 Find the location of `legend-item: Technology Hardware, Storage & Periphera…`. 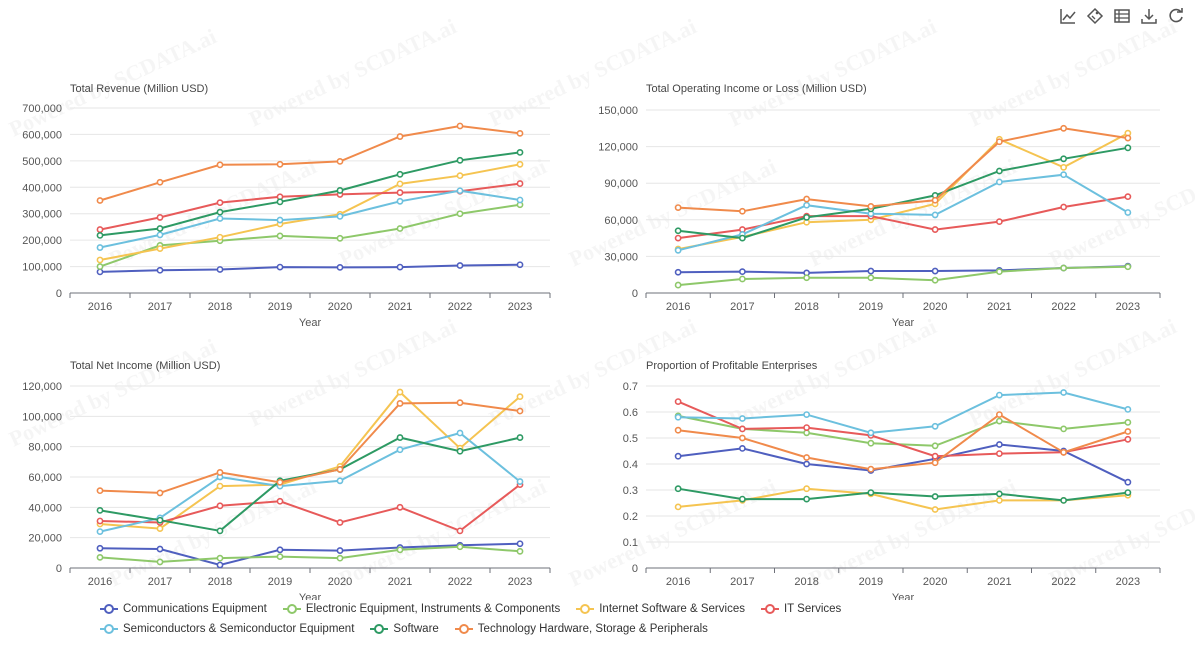

legend-item: Technology Hardware, Storage & Periphera… is located at coordinates (581, 629).